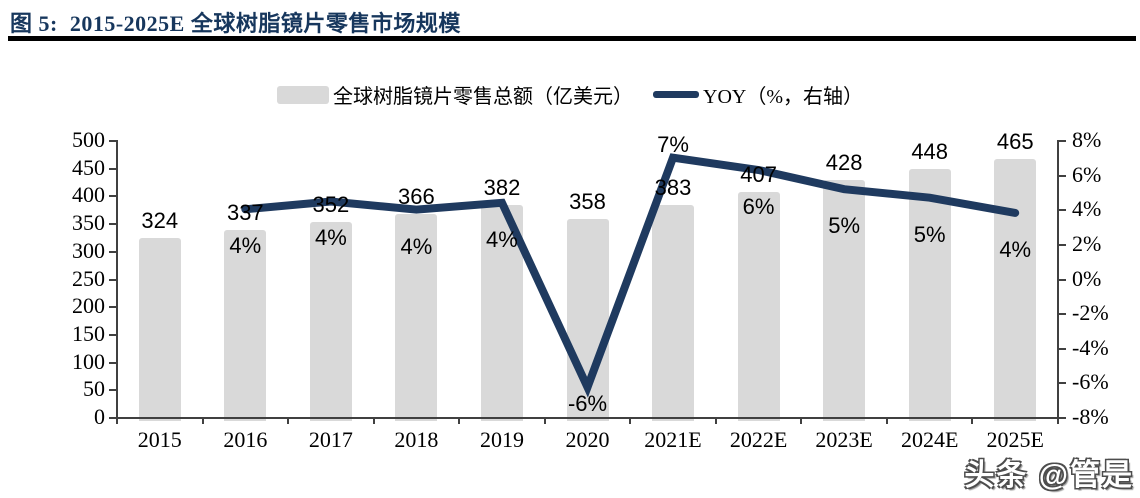  What do you see at coordinates (88, 167) in the screenshot?
I see `left-axis-tick-label: 450` at bounding box center [88, 167].